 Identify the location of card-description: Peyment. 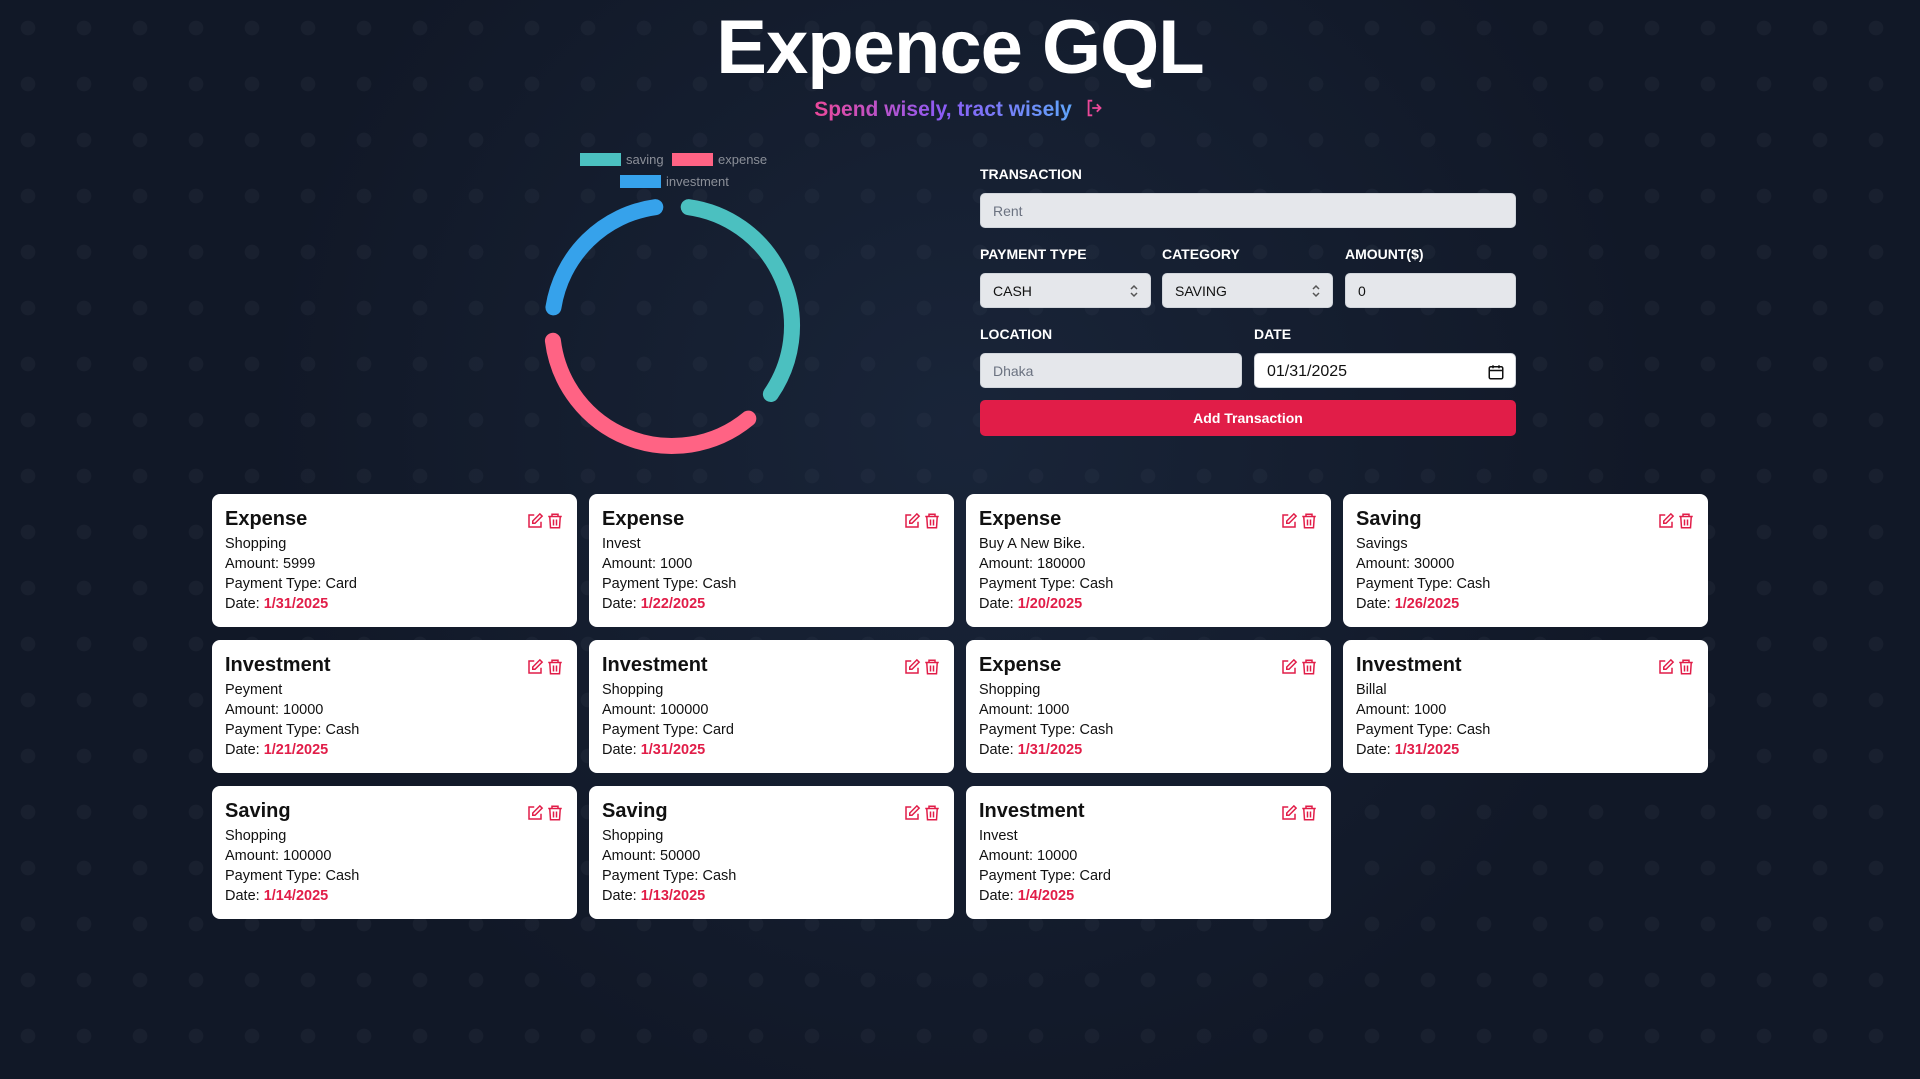
(254, 690).